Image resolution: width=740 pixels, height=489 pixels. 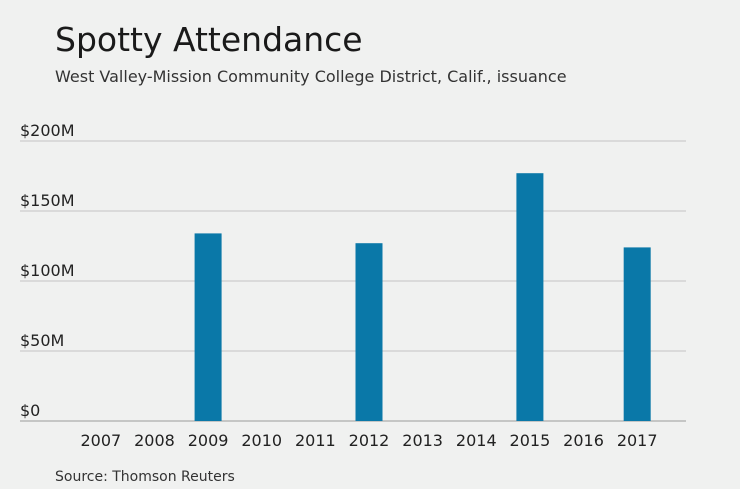 What do you see at coordinates (208, 440) in the screenshot?
I see `x-tick-label: 2009` at bounding box center [208, 440].